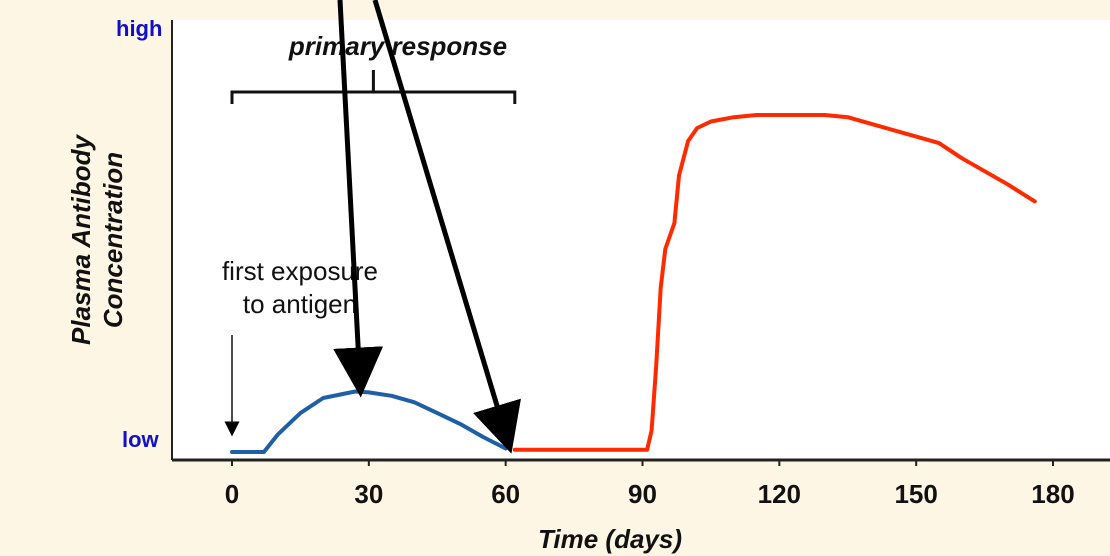  Describe the element at coordinates (232, 494) in the screenshot. I see `x-tick-label-0: 0` at that location.